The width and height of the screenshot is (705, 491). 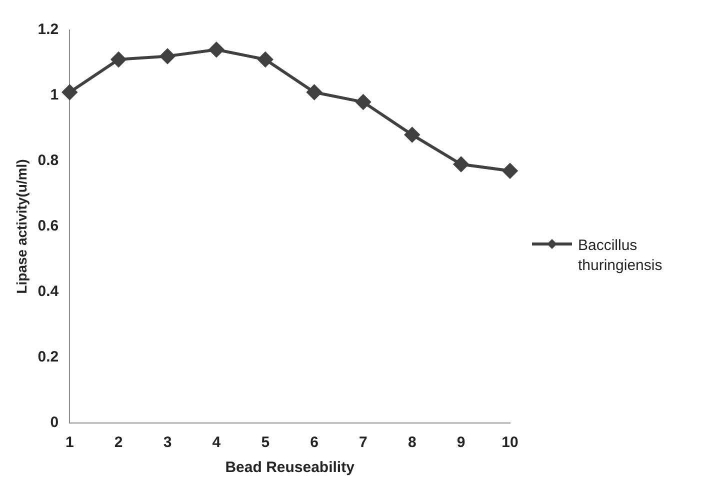 What do you see at coordinates (412, 443) in the screenshot?
I see `x-tick-label: 8` at bounding box center [412, 443].